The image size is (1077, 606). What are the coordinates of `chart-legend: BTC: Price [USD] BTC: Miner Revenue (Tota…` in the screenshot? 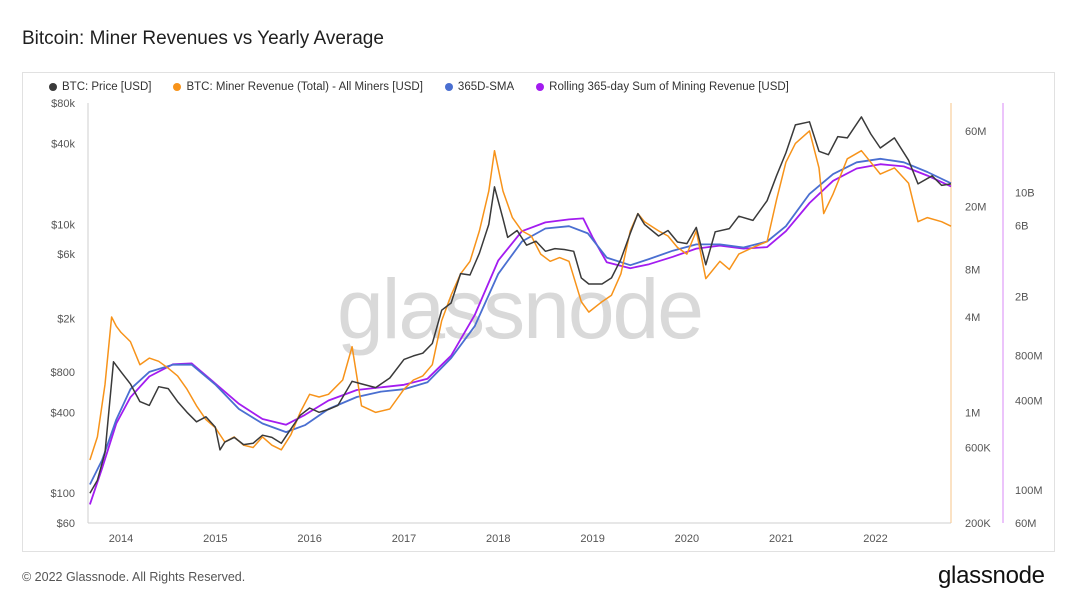 It's located at (419, 87).